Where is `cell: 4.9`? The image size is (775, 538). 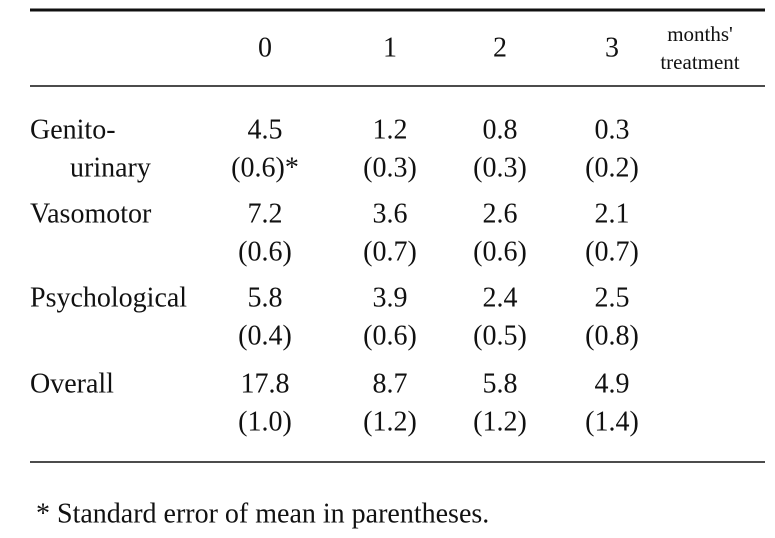 cell: 4.9 is located at coordinates (612, 383).